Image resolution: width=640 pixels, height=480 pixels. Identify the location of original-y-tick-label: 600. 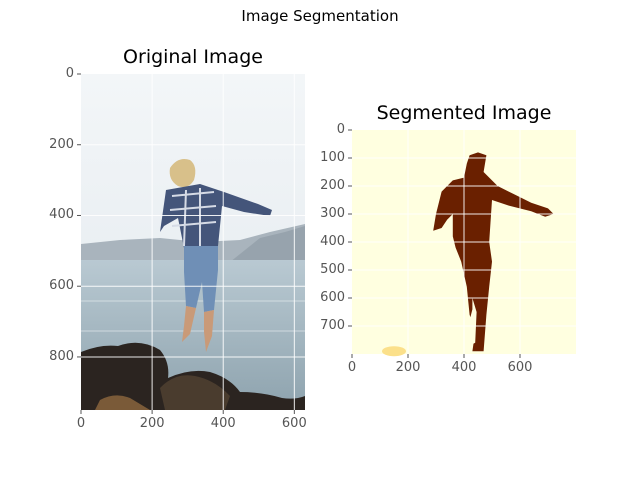
(61, 286).